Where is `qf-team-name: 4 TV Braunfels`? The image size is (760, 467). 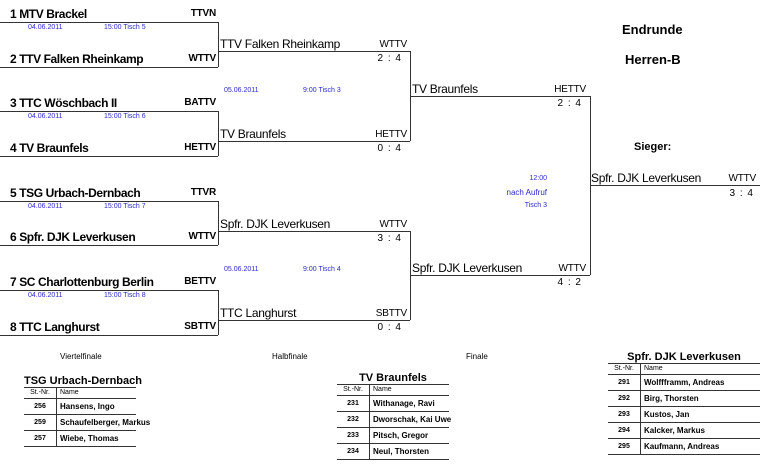
qf-team-name: 4 TV Braunfels is located at coordinates (49, 148).